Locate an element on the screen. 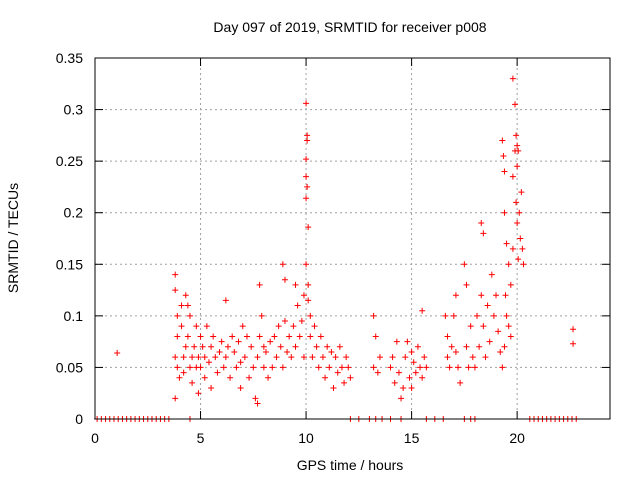 The width and height of the screenshot is (640, 485). y-tick-label: 0.3 is located at coordinates (74, 110).